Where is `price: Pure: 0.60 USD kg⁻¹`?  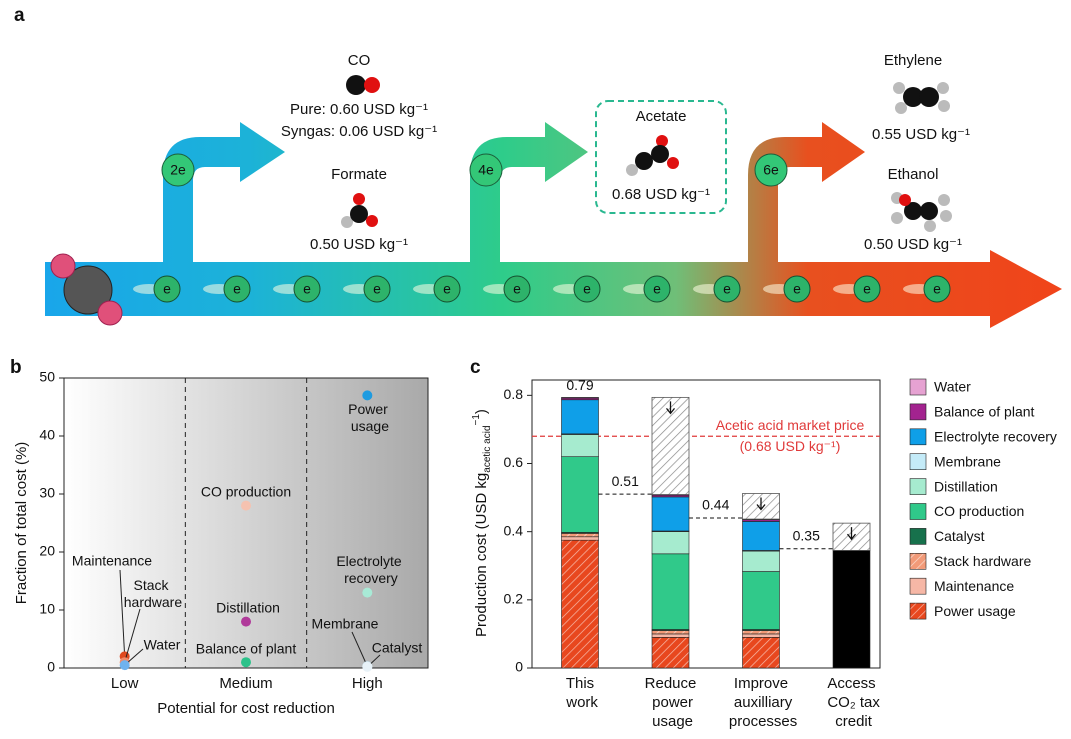
price: Pure: 0.60 USD kg⁻¹ is located at coordinates (359, 109).